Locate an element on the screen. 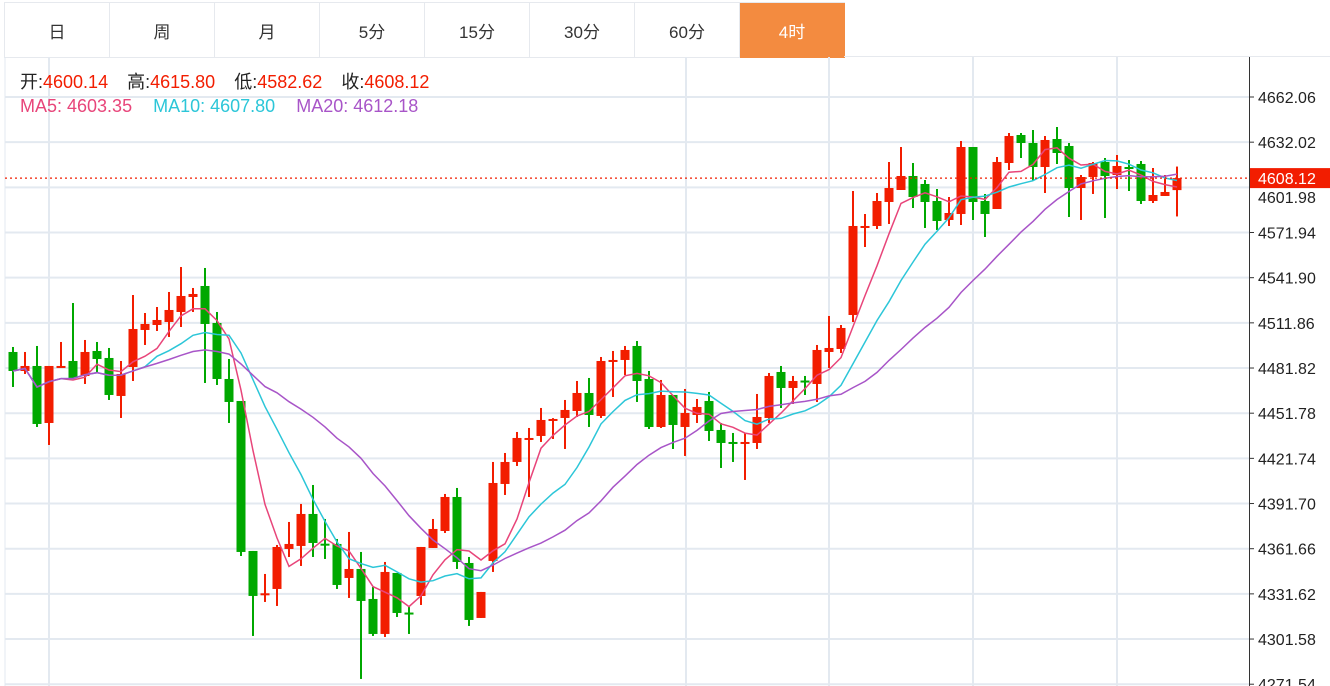  y-tick-label: 4632.02 is located at coordinates (1287, 143).